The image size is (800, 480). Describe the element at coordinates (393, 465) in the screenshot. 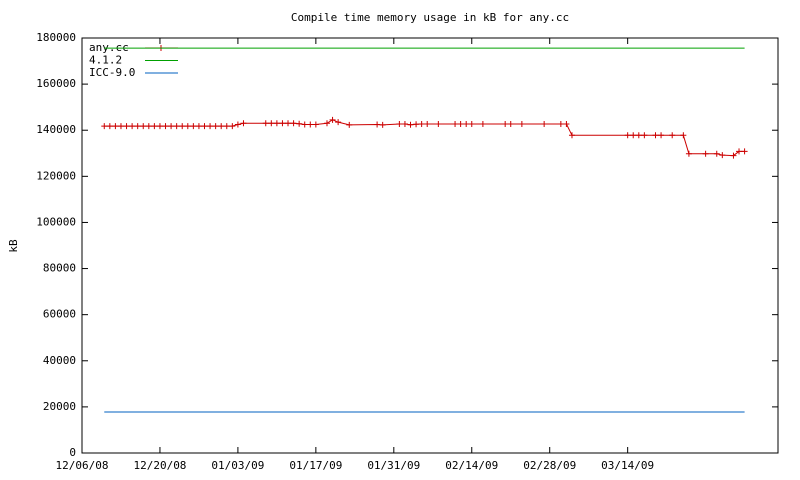

I see `x-tick-label: 01/31/09` at that location.